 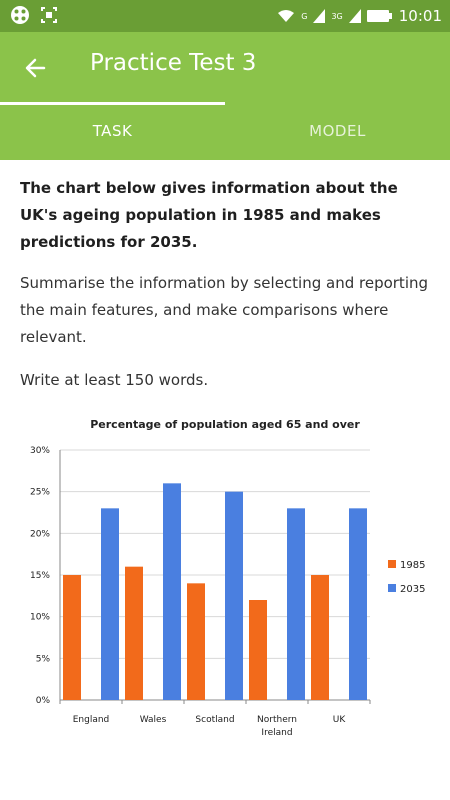 What do you see at coordinates (40, 493) in the screenshot?
I see `y-tick-label: 25%` at bounding box center [40, 493].